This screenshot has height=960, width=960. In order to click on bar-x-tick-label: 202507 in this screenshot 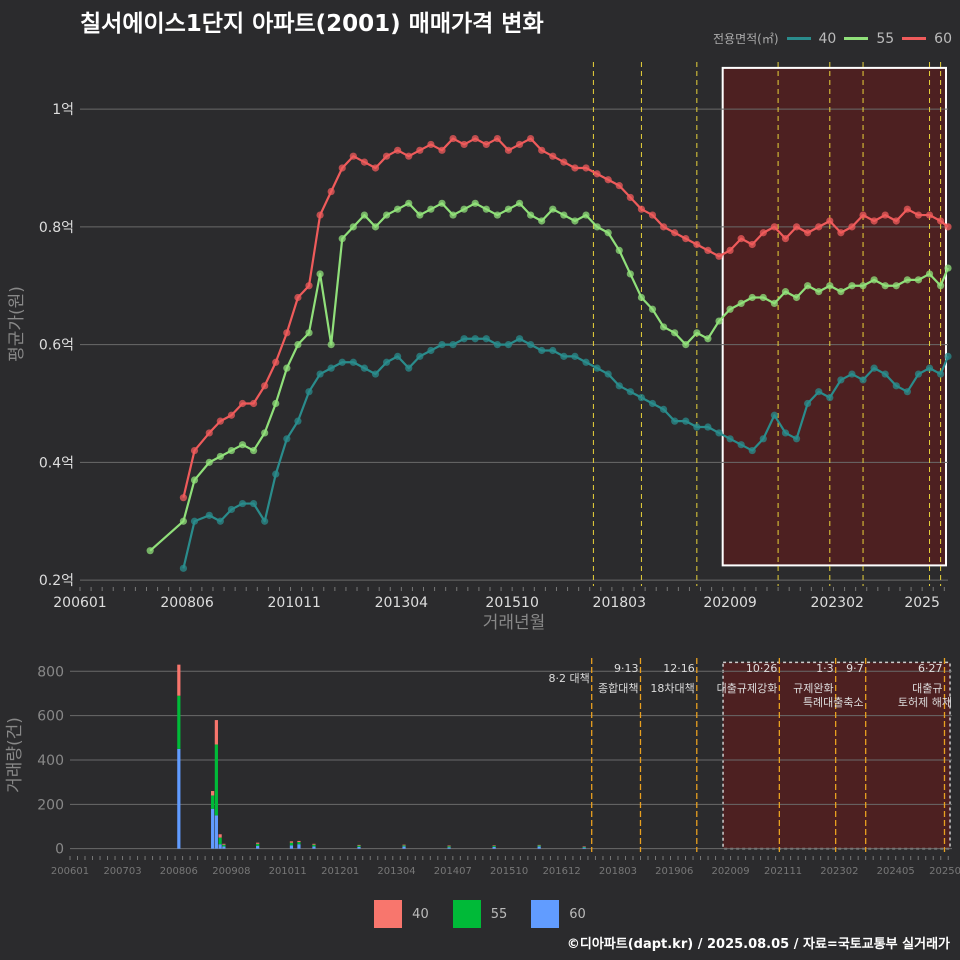, I will do `click(944, 871)`.